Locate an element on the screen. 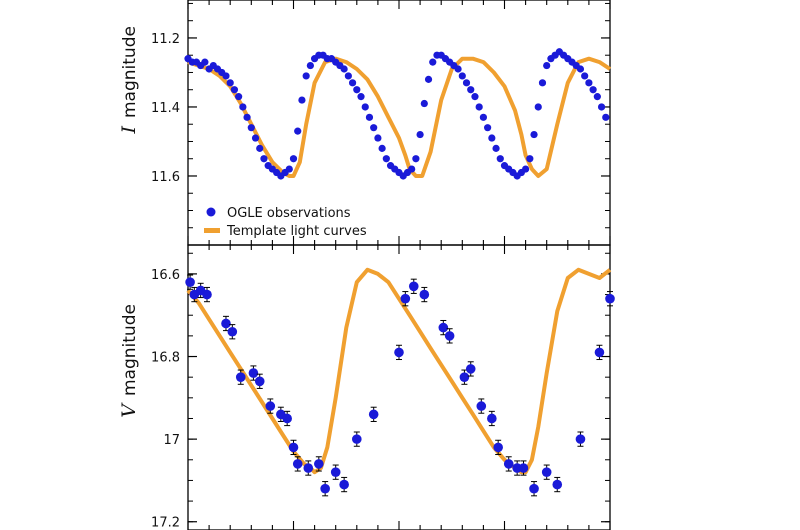 The height and width of the screenshot is (530, 800). legend-observations-label: OGLE observations is located at coordinates (289, 213).